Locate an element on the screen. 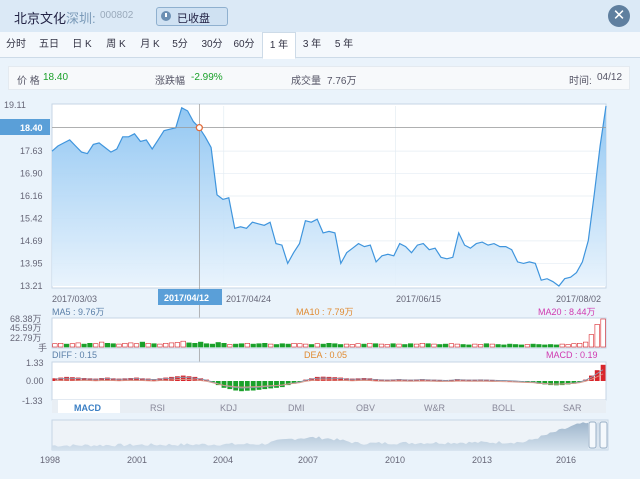  tab-monthly-k: 月 K is located at coordinates (150, 44).